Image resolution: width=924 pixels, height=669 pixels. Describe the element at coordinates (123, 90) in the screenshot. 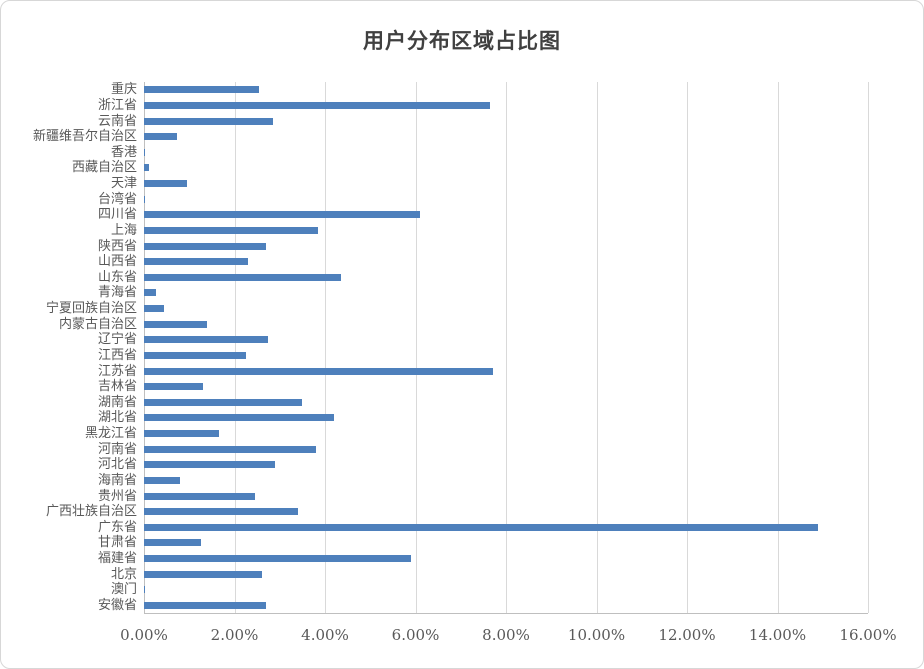

I see `category-label: 重庆` at that location.